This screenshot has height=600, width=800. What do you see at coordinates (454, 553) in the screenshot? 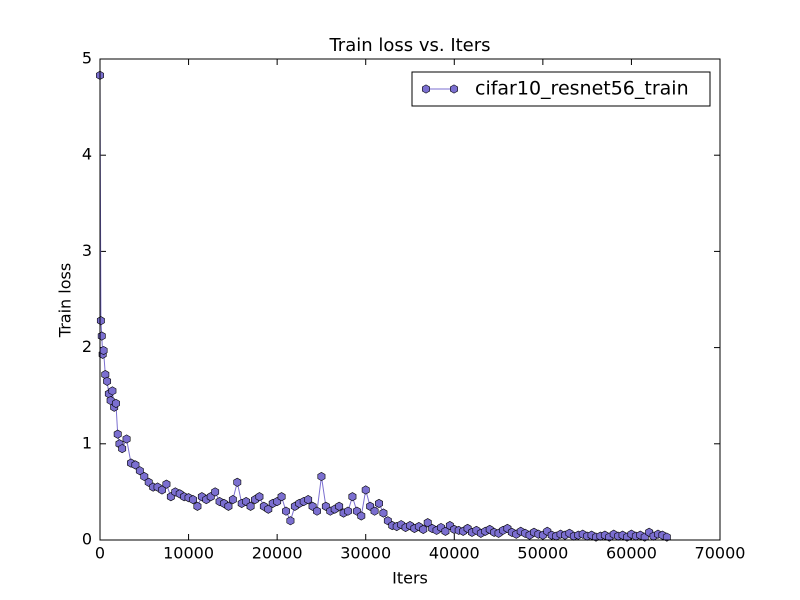
I see `x-tick-label: 40000` at bounding box center [454, 553].